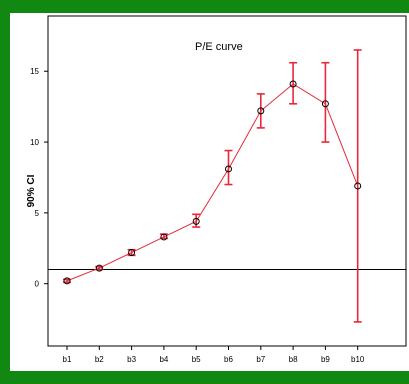 The height and width of the screenshot is (384, 409). I want to click on x-tick-label: b7, so click(260, 359).